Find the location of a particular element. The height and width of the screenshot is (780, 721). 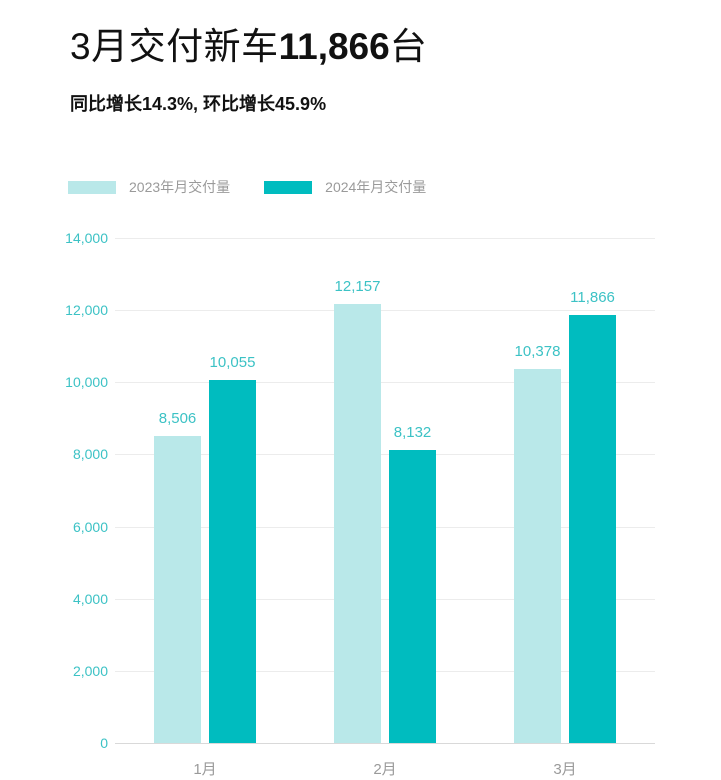

bar-2024年月交付量-2月 is located at coordinates (412, 596).